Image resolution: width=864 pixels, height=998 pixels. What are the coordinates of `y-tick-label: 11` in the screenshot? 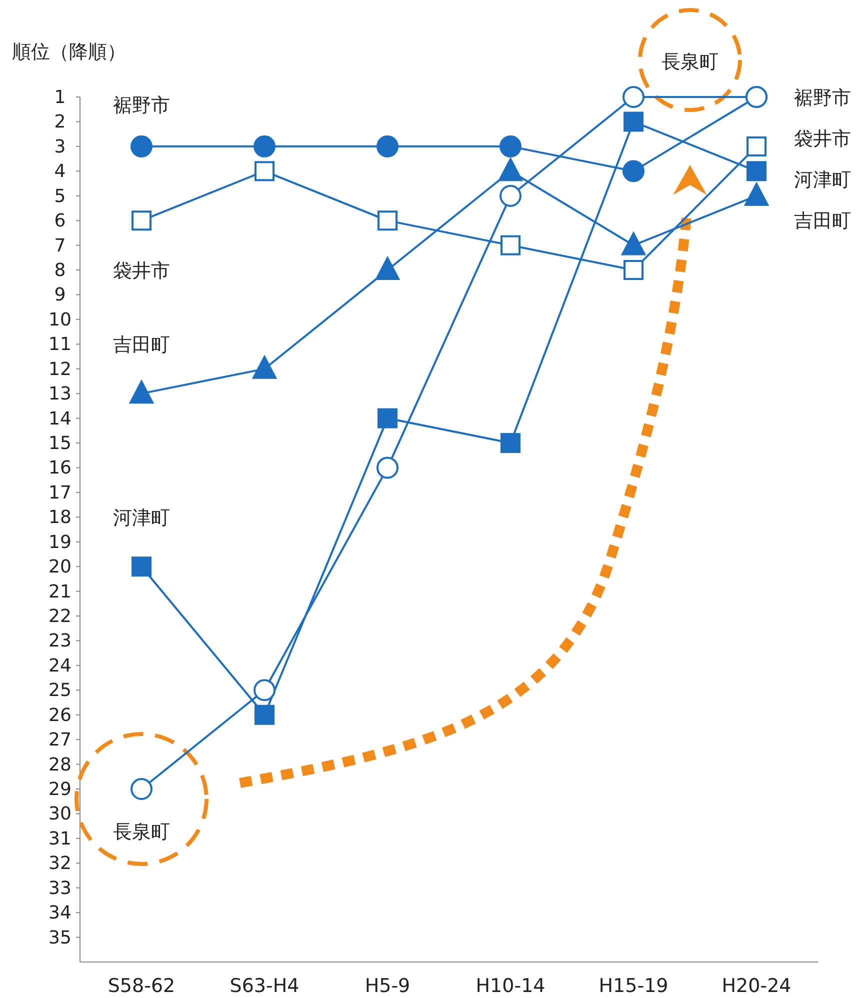 It's located at (60, 345).